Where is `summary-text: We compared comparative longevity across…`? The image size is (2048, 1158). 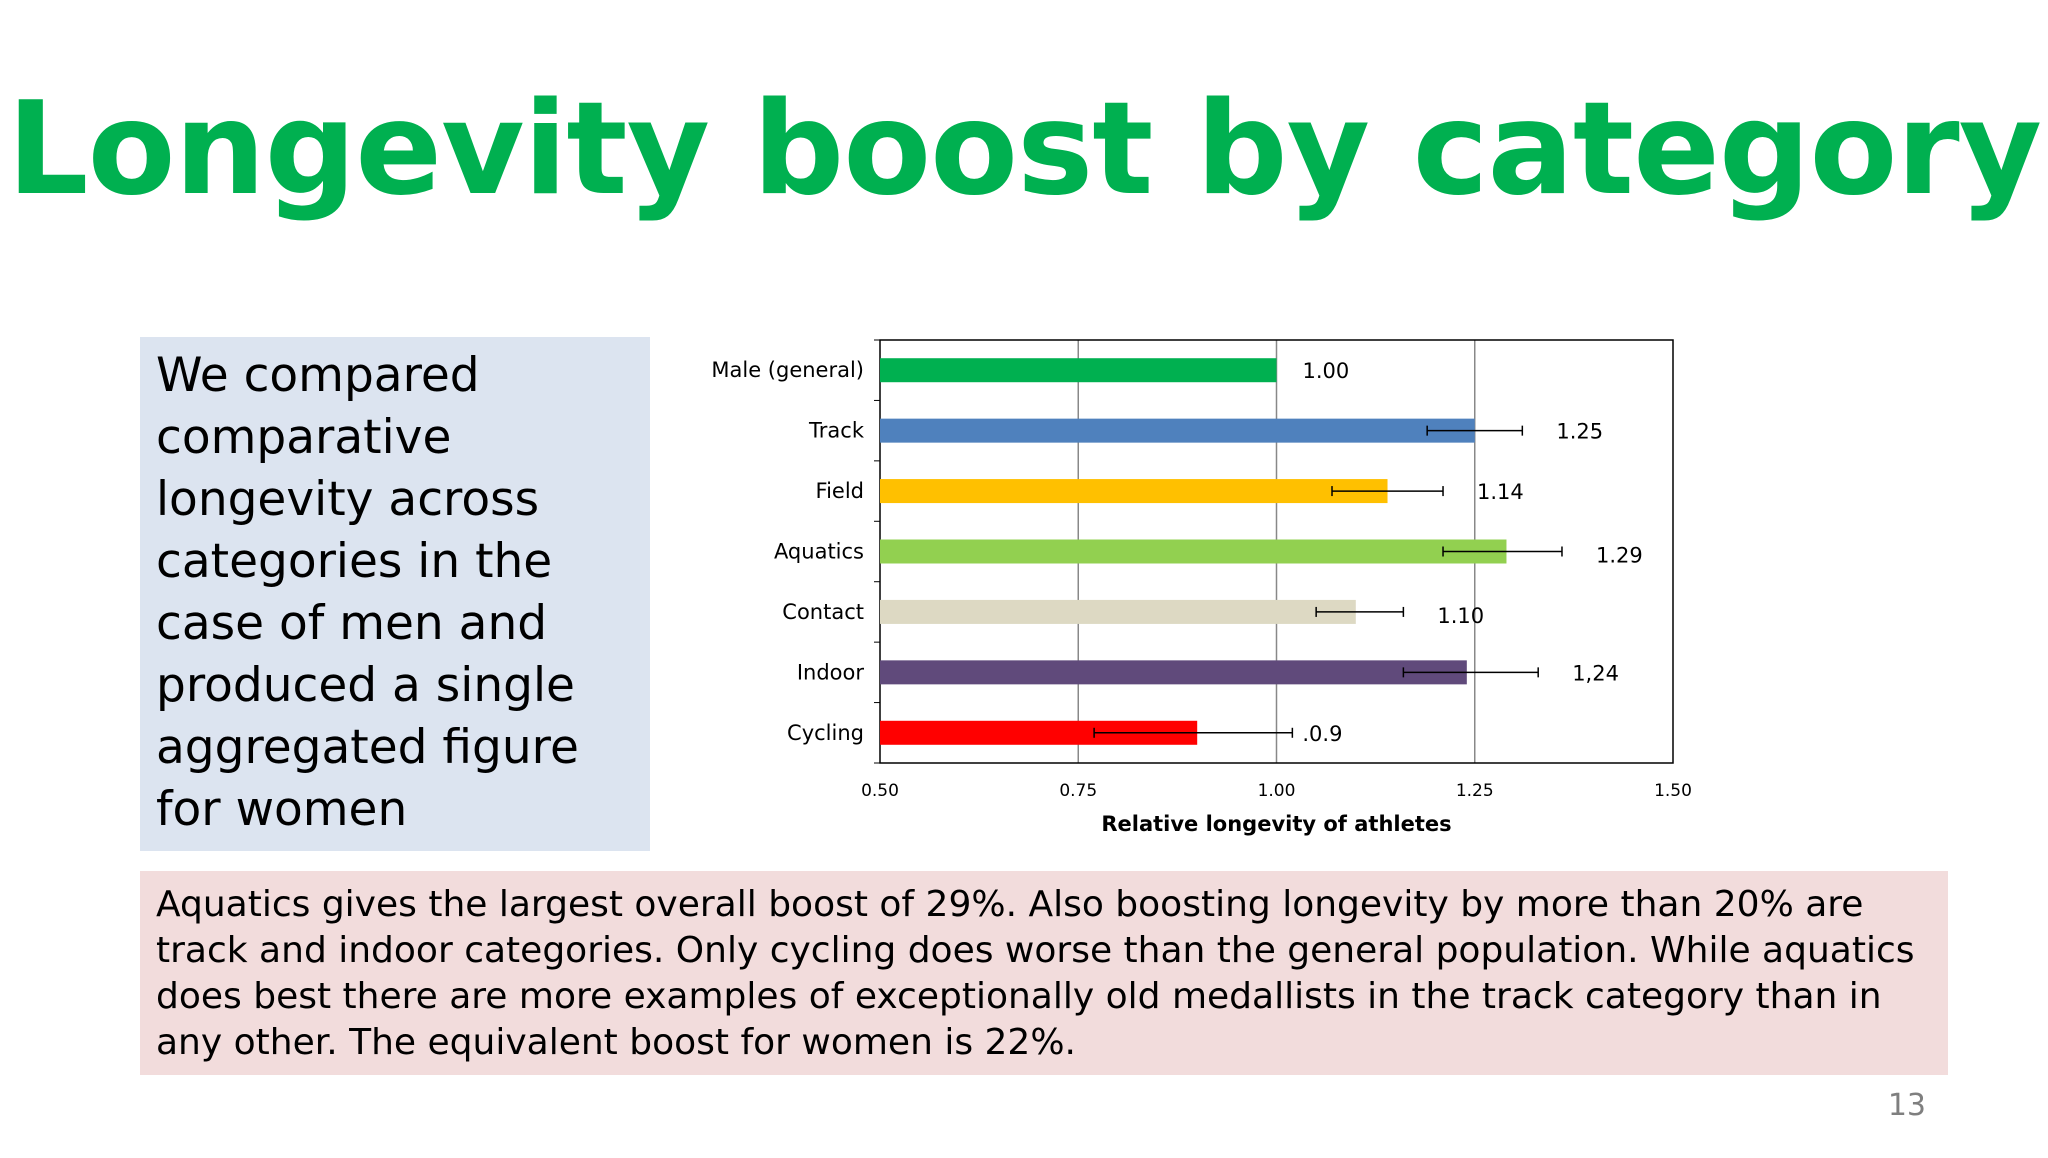
summary-text: We compared comparative longevity across… is located at coordinates (367, 592).